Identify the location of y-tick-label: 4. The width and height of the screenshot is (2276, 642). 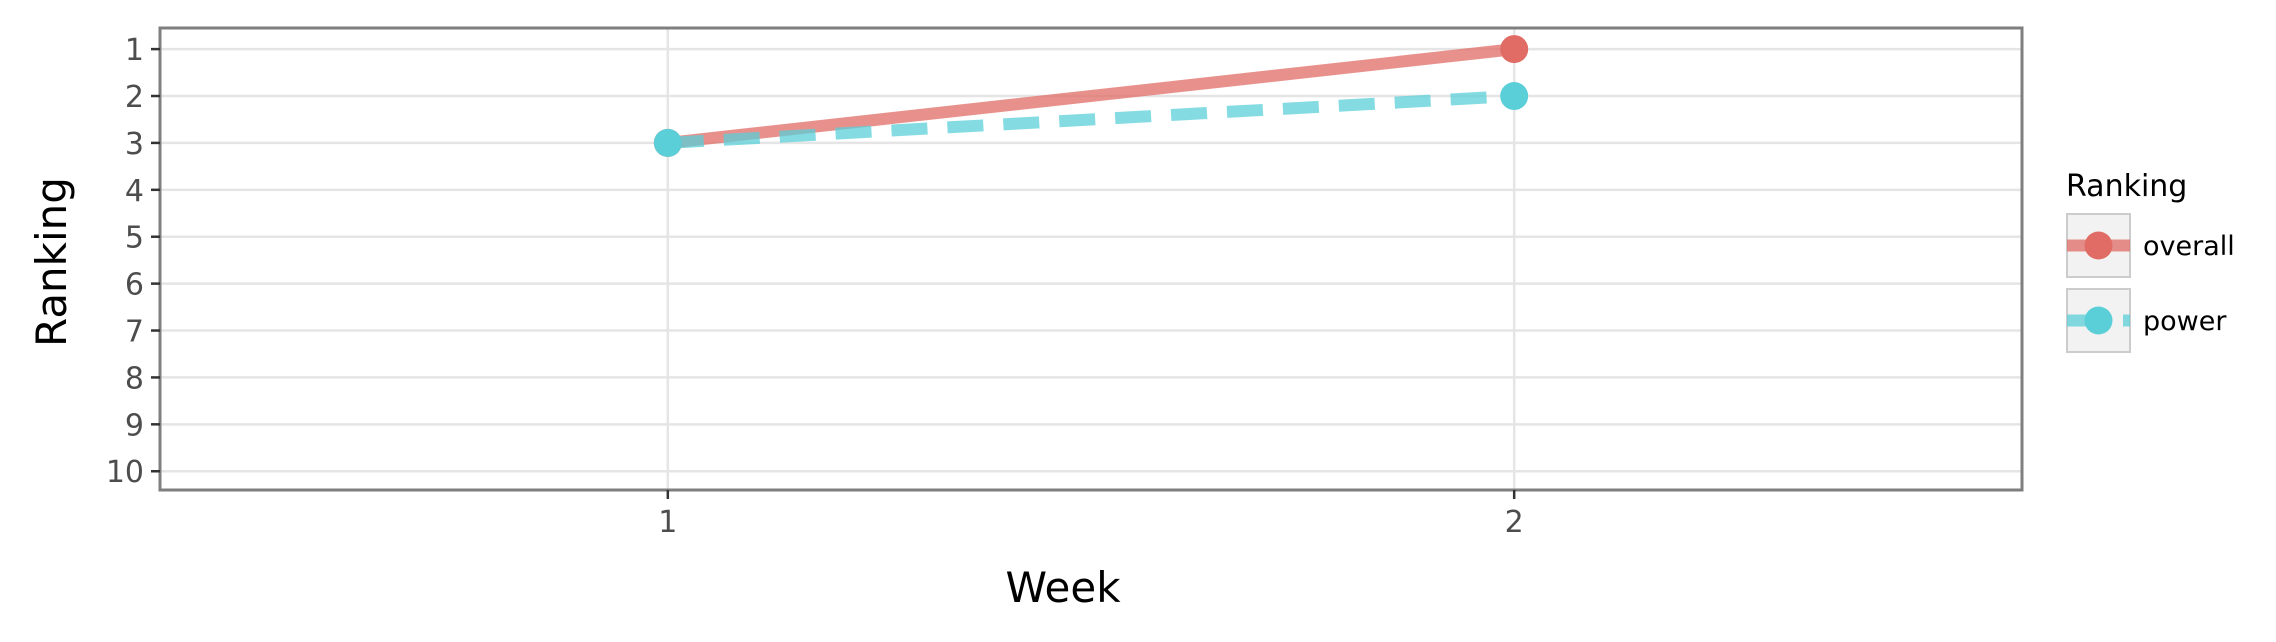
(134, 191).